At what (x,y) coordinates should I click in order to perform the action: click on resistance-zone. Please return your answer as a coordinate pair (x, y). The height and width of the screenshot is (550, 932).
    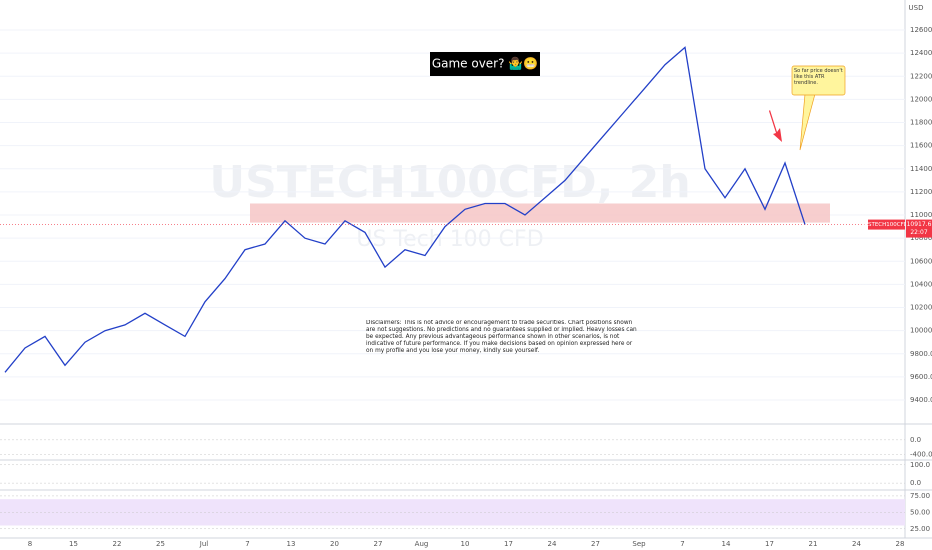
    Looking at the image, I should click on (540, 213).